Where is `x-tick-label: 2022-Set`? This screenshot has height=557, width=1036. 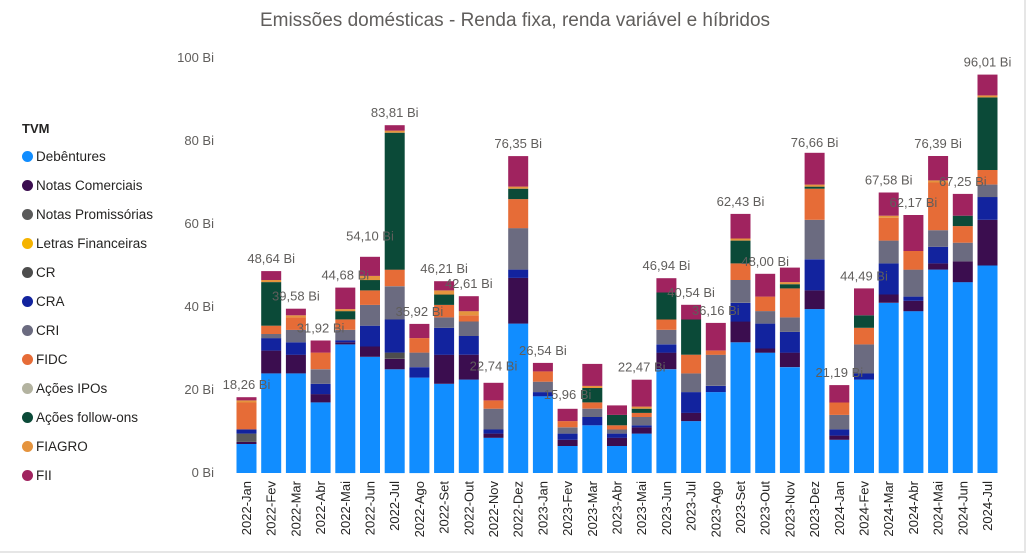 x-tick-label: 2022-Set is located at coordinates (444, 507).